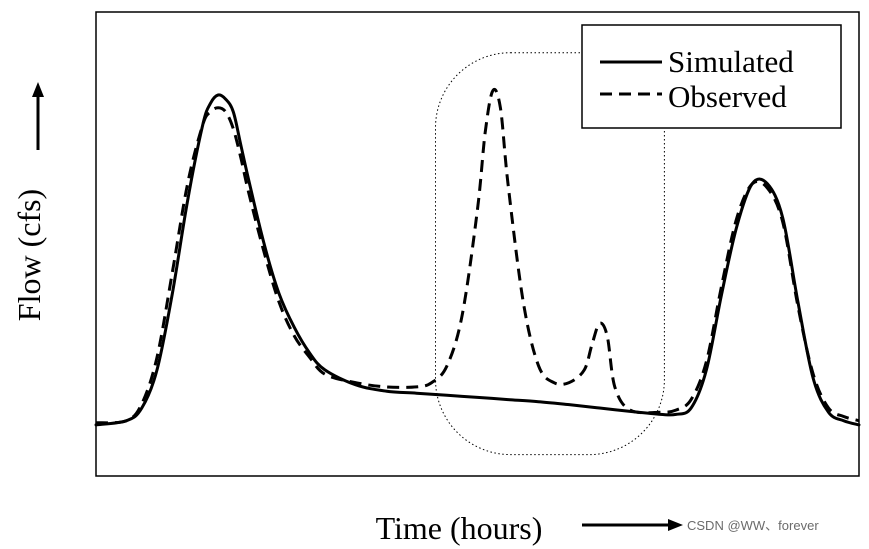  I want to click on legend-observed-label: Observed, so click(727, 96).